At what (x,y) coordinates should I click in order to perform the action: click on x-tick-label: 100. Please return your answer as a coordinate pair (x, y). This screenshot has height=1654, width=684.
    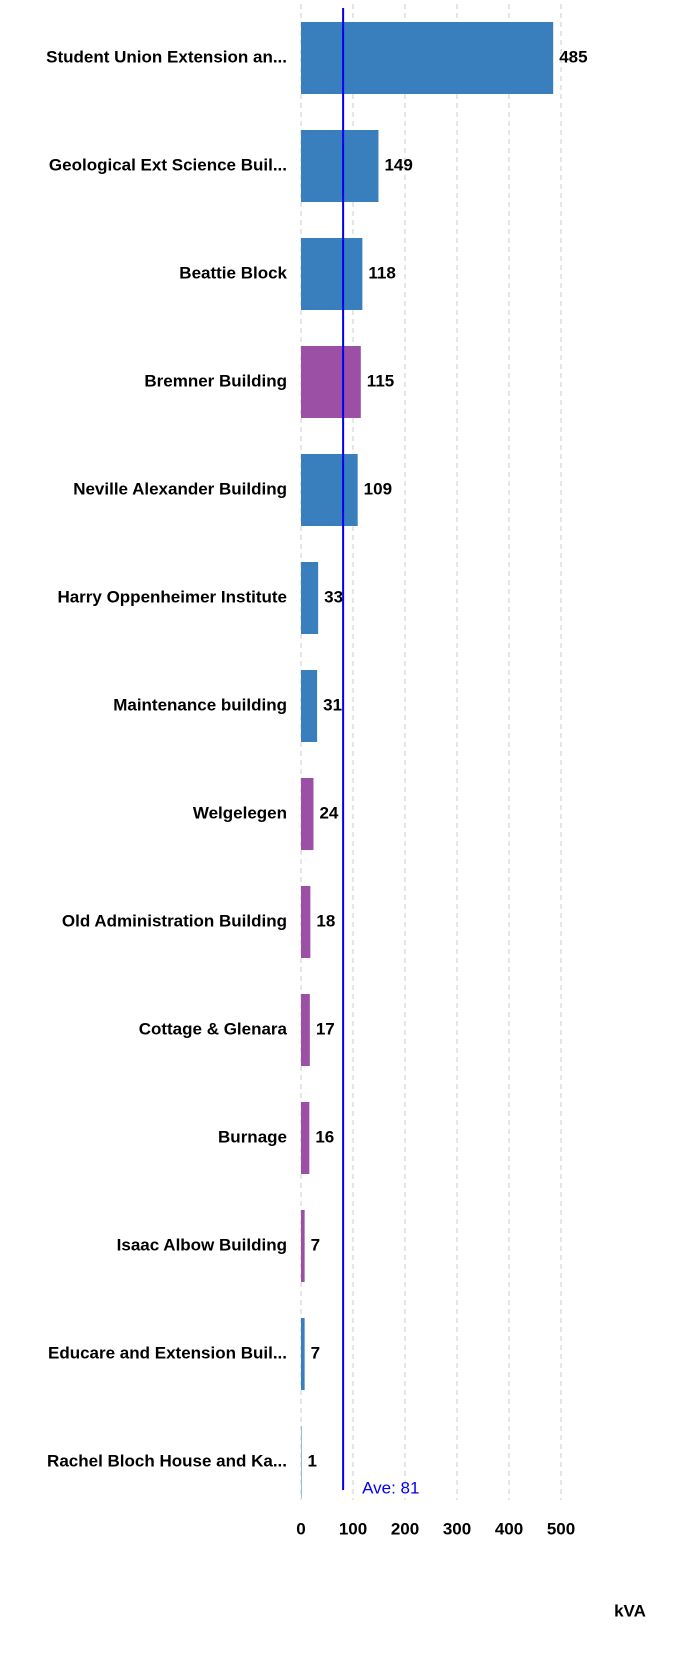
    Looking at the image, I should click on (353, 1528).